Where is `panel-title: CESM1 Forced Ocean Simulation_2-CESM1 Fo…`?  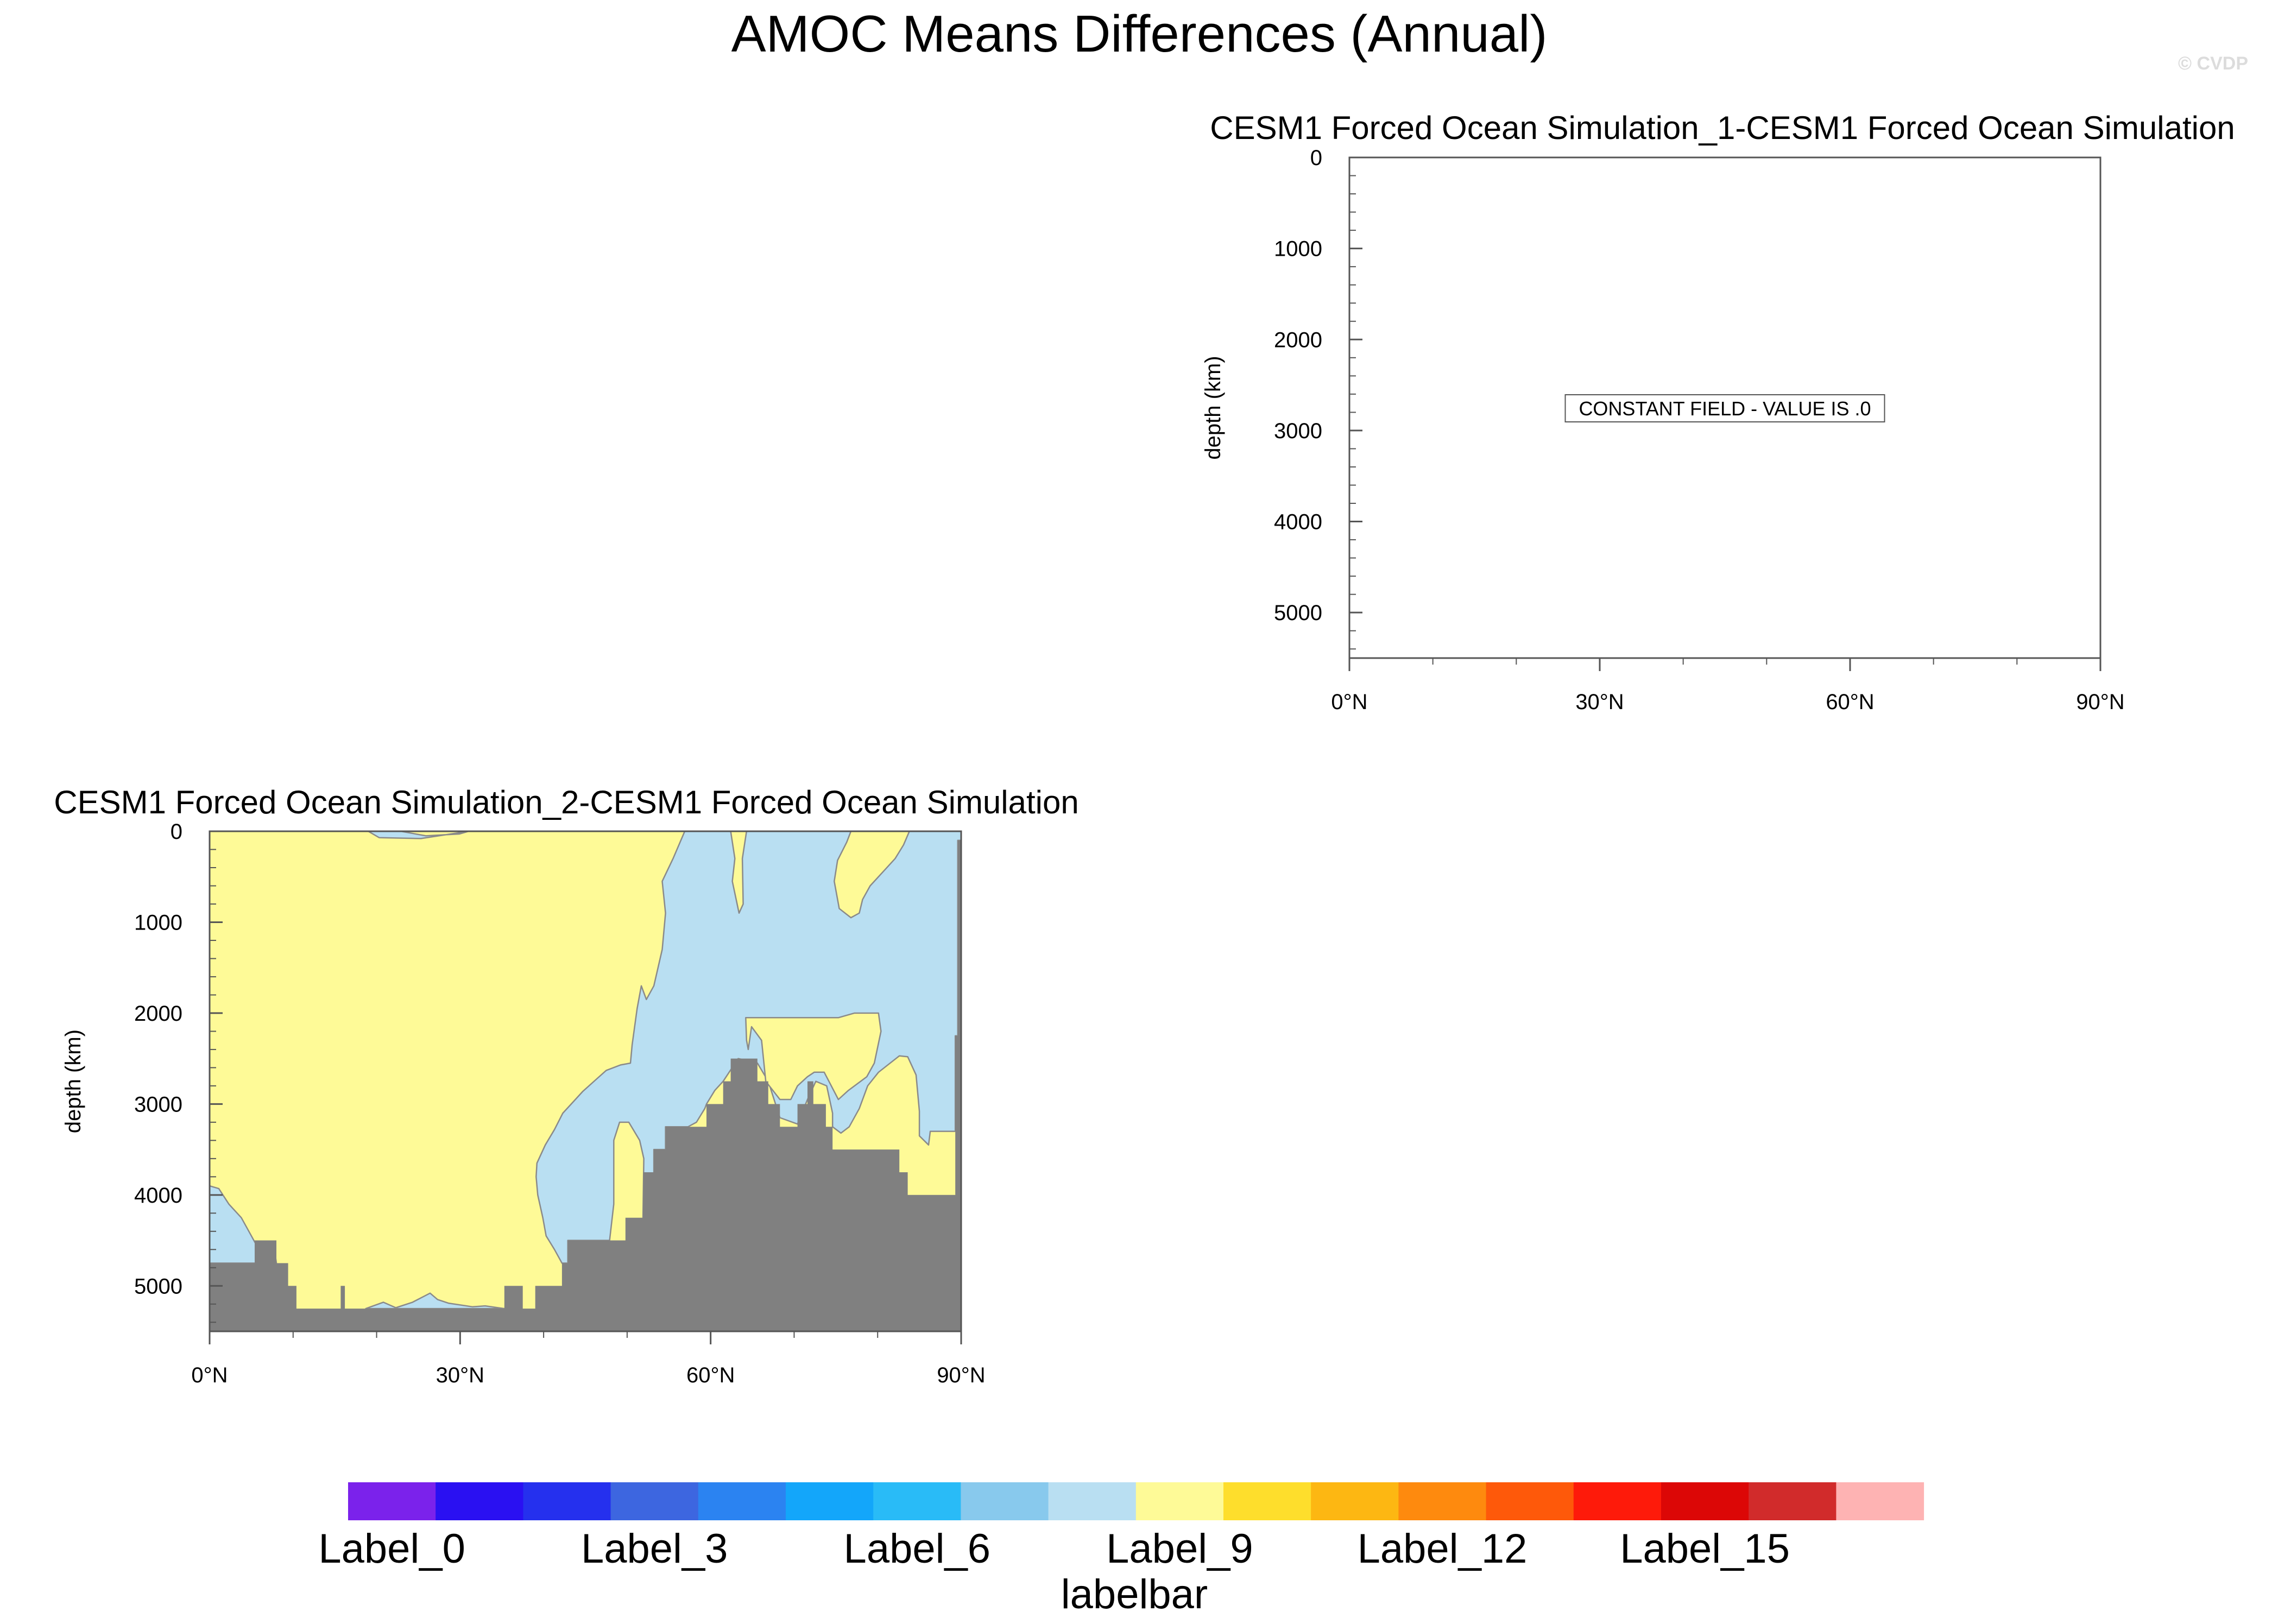
panel-title: CESM1 Forced Ocean Simulation_2-CESM1 Fo… is located at coordinates (566, 802).